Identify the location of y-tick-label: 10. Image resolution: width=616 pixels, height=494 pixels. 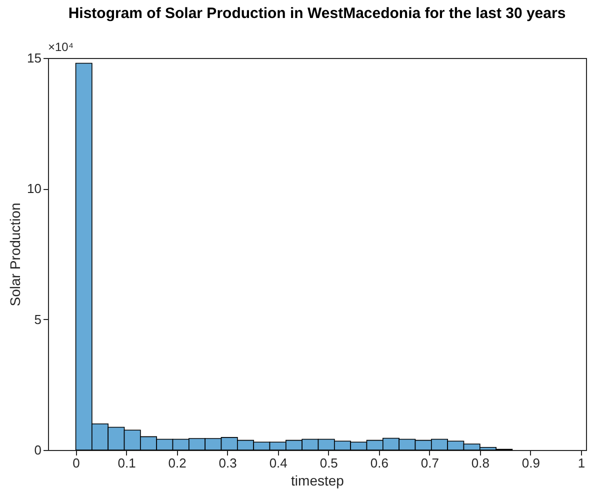
(34, 188).